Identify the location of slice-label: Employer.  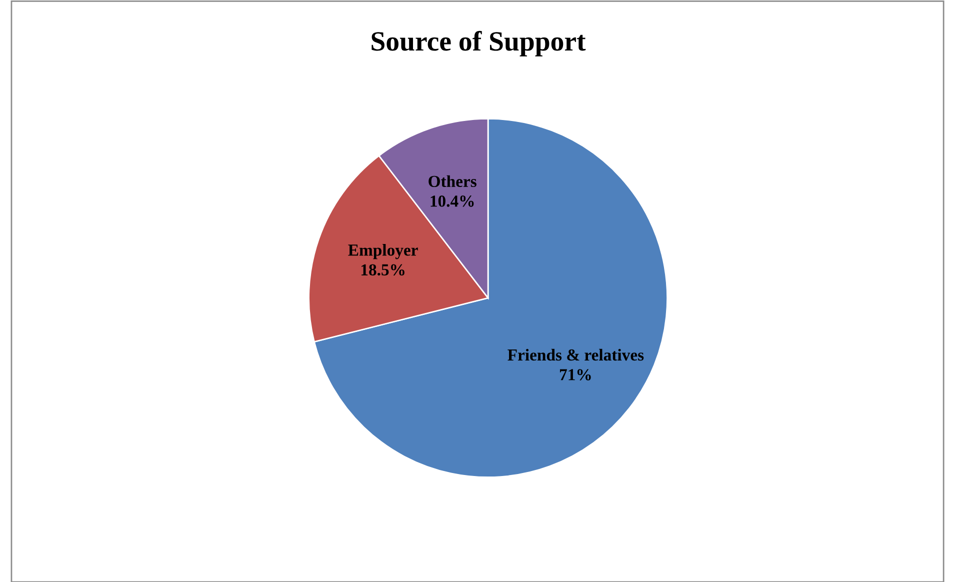
(383, 252).